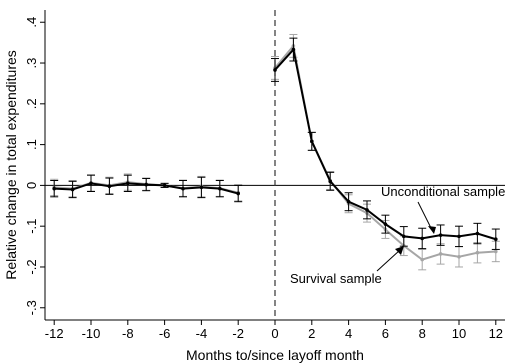 This screenshot has width=519, height=364. Describe the element at coordinates (274, 333) in the screenshot. I see `x-tick-label: 0` at that location.